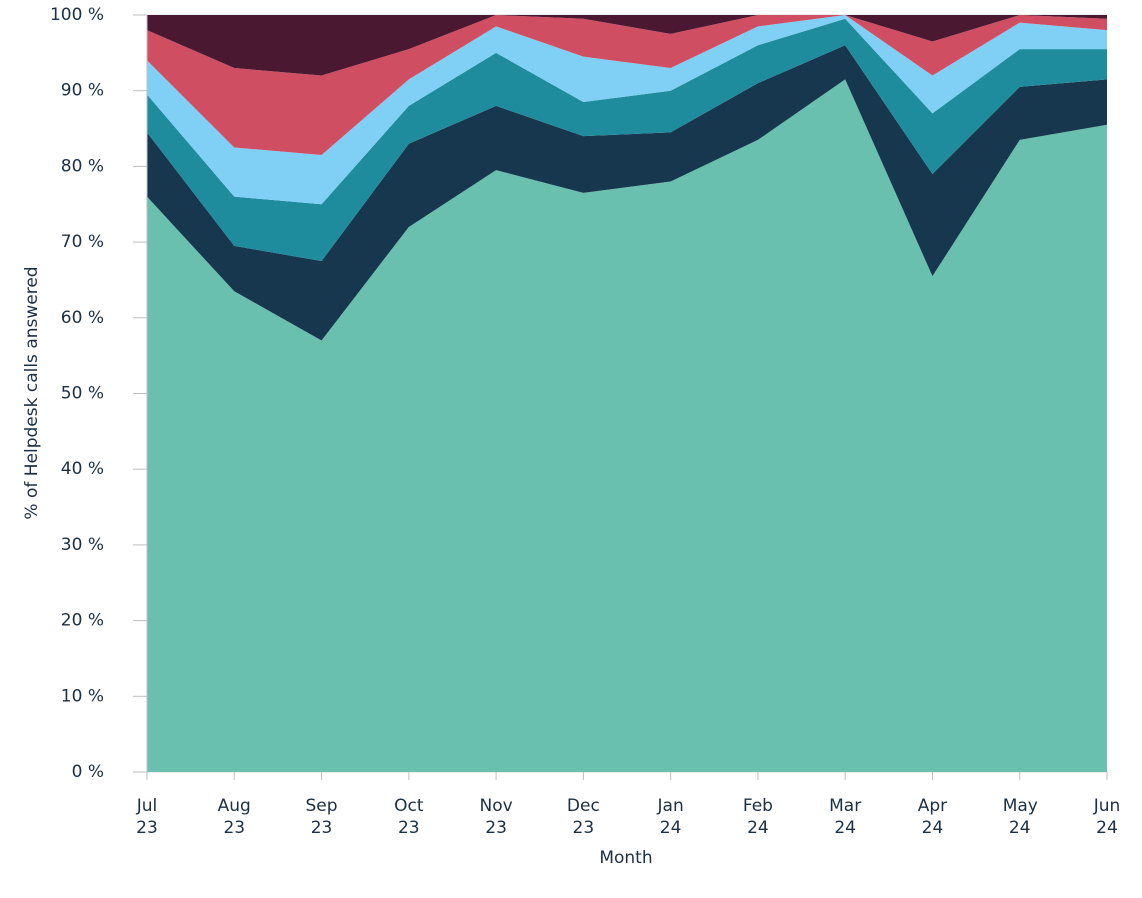  What do you see at coordinates (1107, 817) in the screenshot?
I see `x-tick-label: Jun 24` at bounding box center [1107, 817].